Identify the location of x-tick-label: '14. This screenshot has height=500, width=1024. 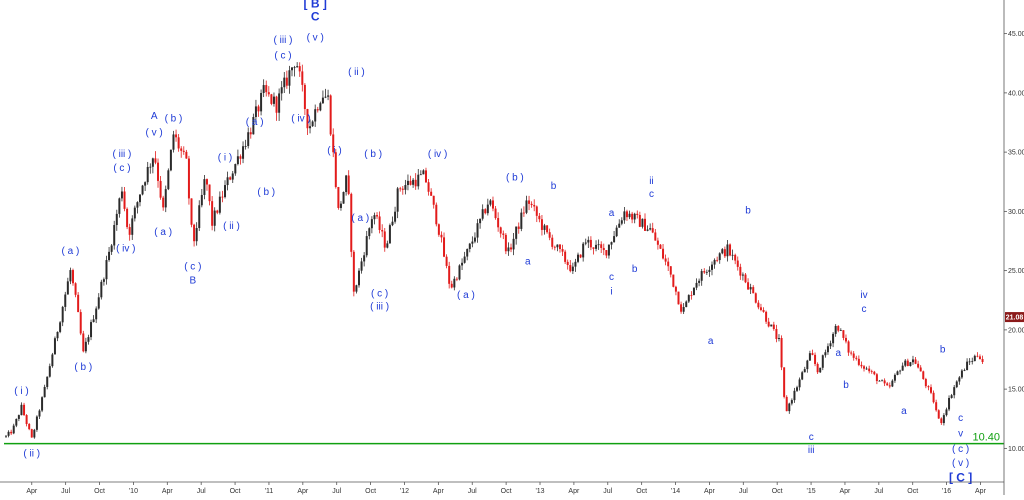
(675, 491).